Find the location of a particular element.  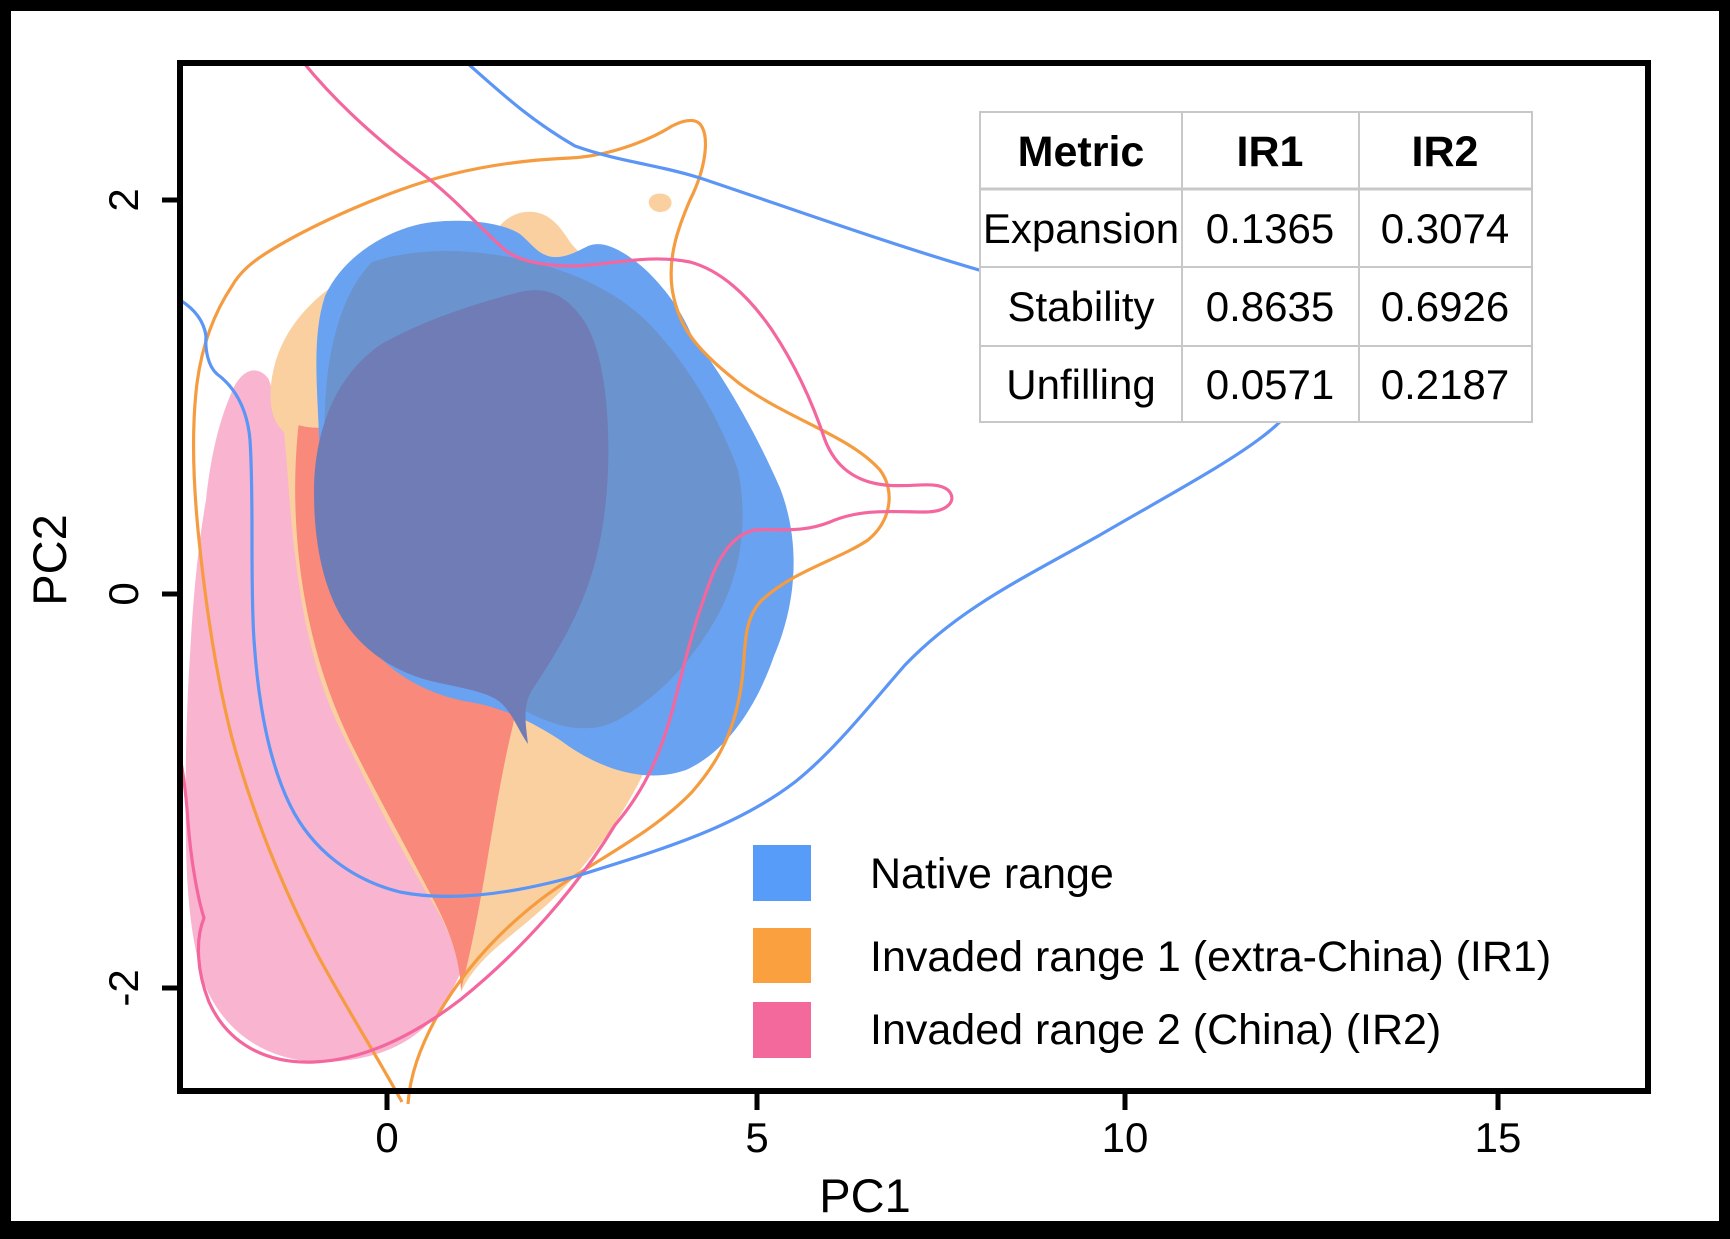

legend-swatch-native is located at coordinates (782, 873).